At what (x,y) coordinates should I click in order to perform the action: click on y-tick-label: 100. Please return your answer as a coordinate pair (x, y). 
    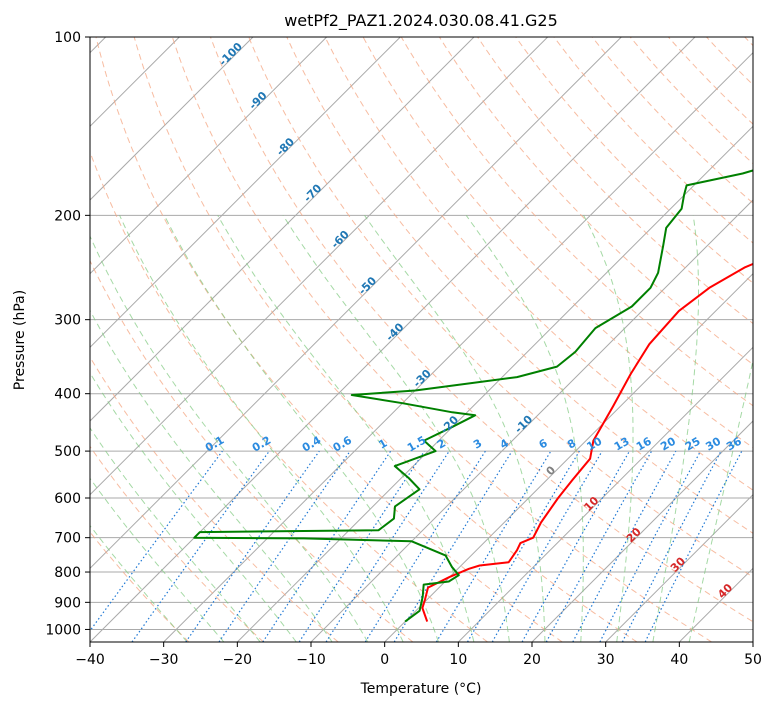
    Looking at the image, I should click on (67, 38).